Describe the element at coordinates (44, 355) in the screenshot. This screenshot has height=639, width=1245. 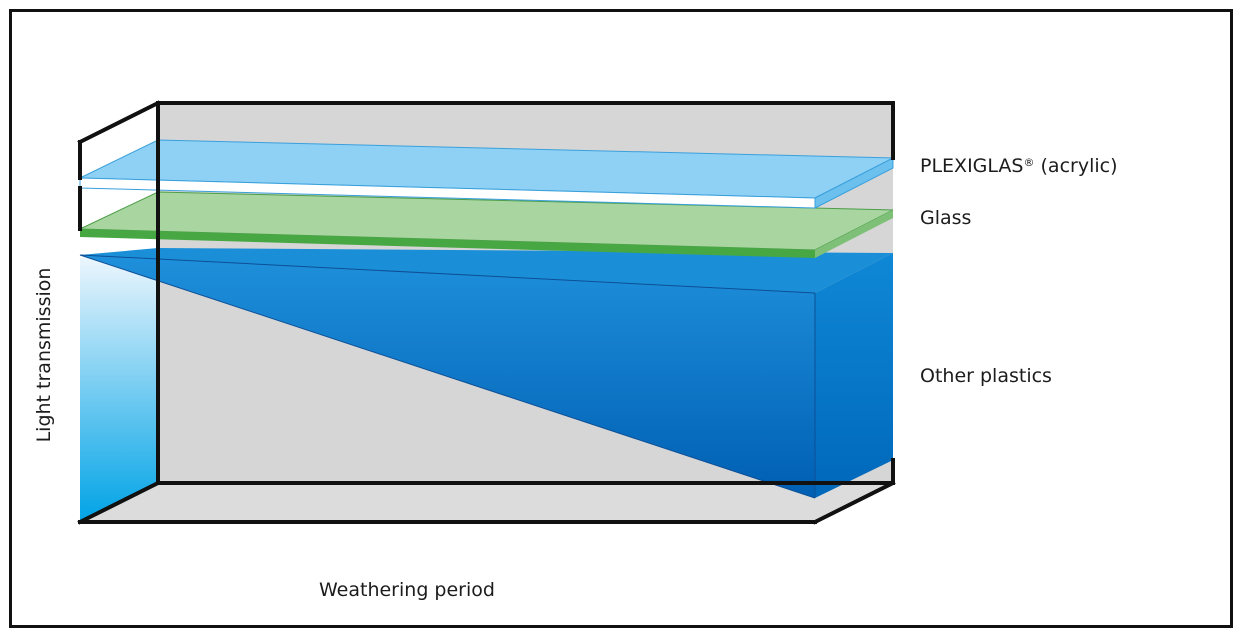
I see `y-axis-label: Light transmission` at that location.